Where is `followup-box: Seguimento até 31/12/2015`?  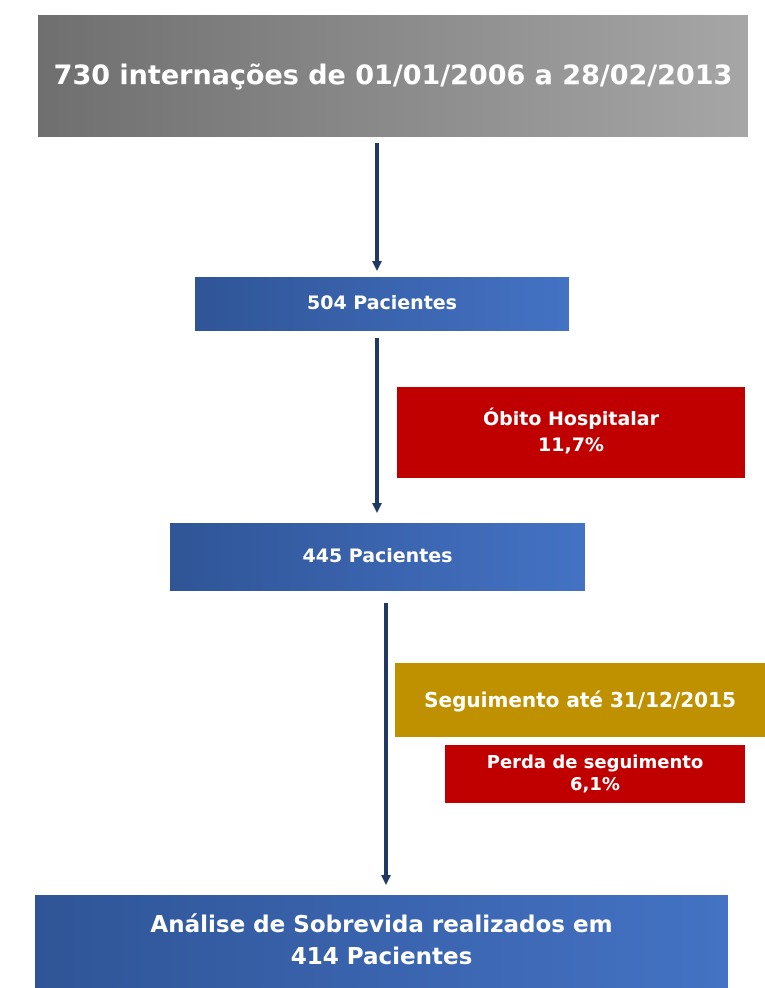 followup-box: Seguimento até 31/12/2015 is located at coordinates (580, 700).